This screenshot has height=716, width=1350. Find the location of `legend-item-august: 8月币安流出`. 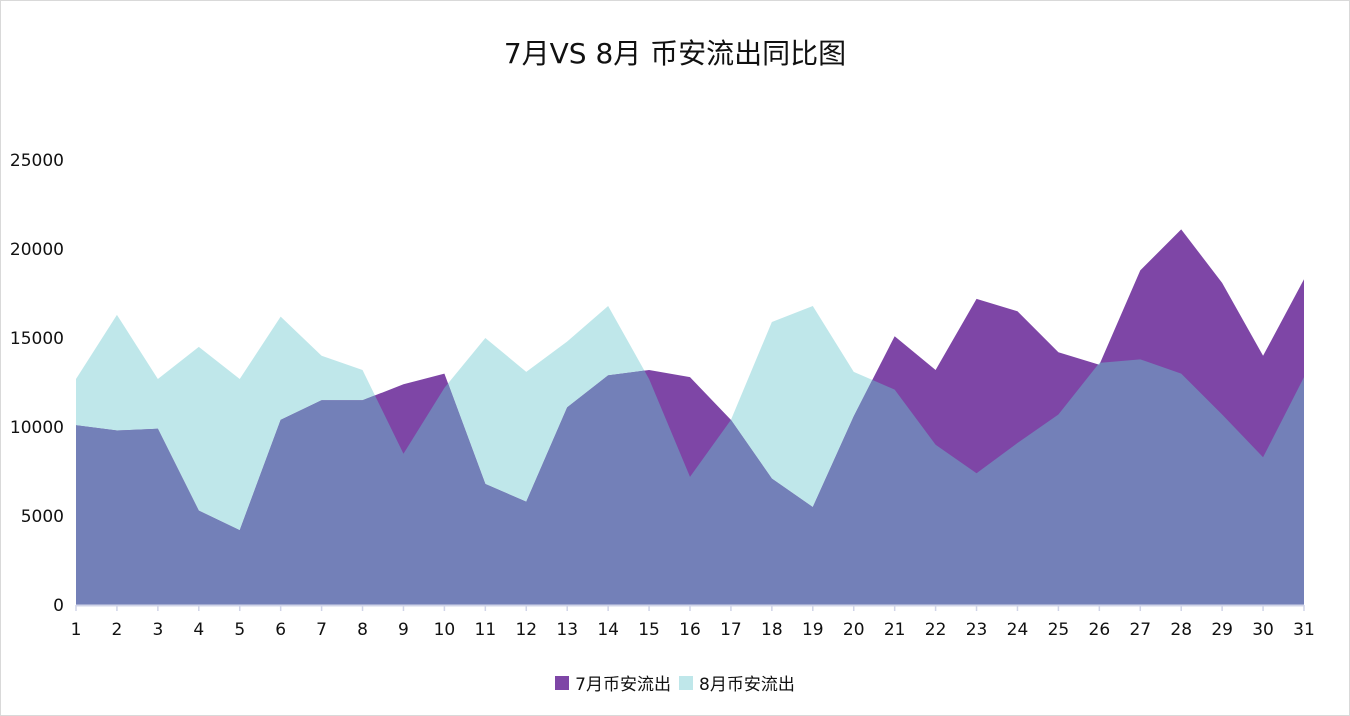

legend-item-august: 8月币安流出 is located at coordinates (737, 682).